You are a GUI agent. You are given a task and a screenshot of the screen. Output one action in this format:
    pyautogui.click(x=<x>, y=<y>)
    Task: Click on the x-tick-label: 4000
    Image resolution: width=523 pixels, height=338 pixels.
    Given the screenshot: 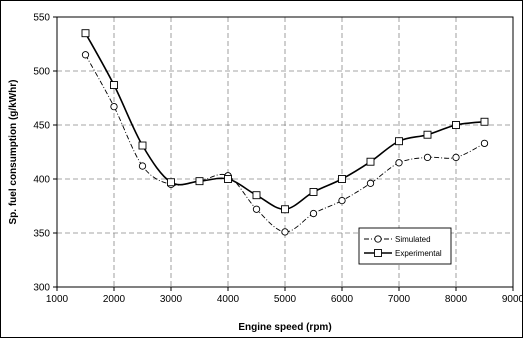 What is the action you would take?
    pyautogui.click(x=228, y=299)
    